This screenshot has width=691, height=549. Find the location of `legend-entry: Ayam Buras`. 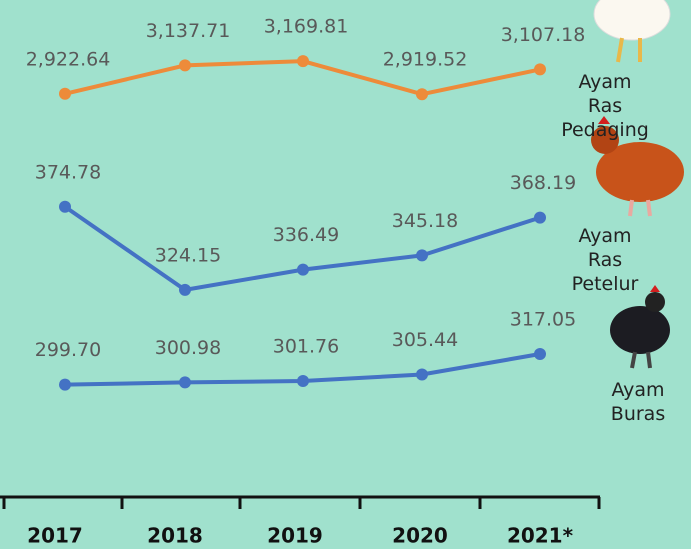

legend-entry: Ayam Buras is located at coordinates (638, 402).